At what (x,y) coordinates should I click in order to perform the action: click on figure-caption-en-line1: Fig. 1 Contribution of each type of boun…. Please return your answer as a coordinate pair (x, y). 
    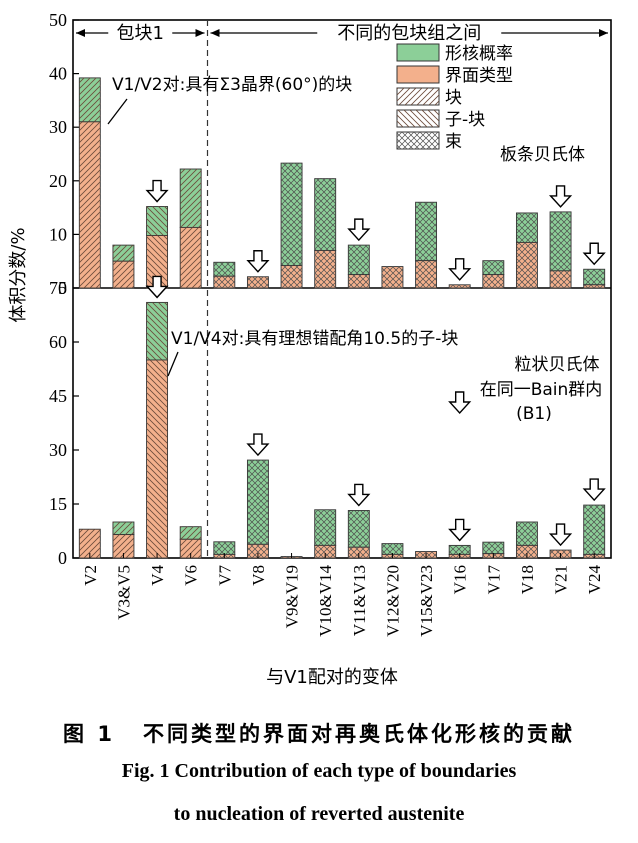
    Looking at the image, I should click on (319, 771).